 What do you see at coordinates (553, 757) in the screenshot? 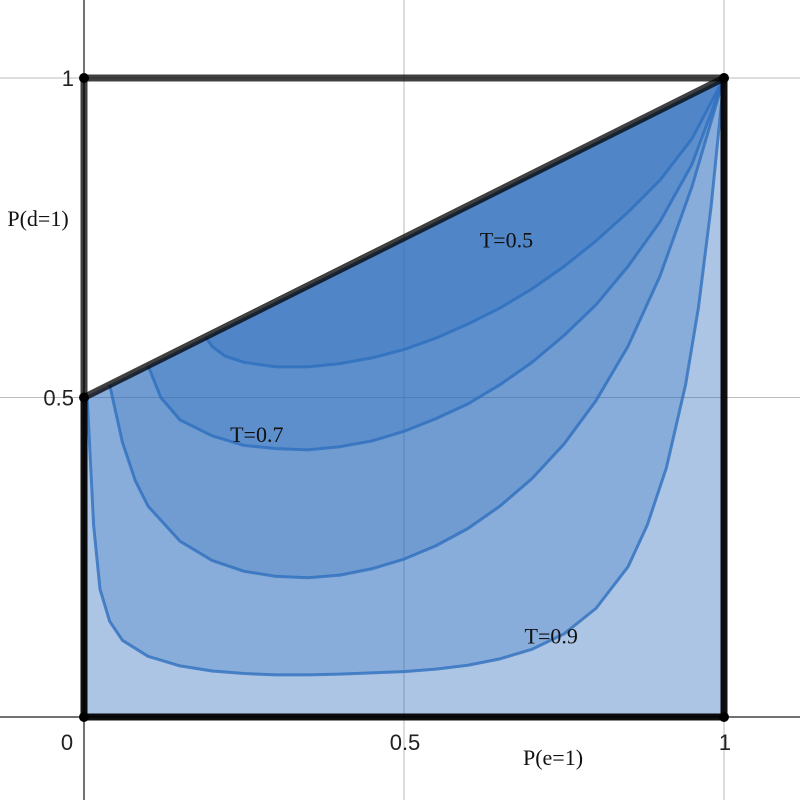
I see `x-axis-label: P(e=1)` at bounding box center [553, 757].